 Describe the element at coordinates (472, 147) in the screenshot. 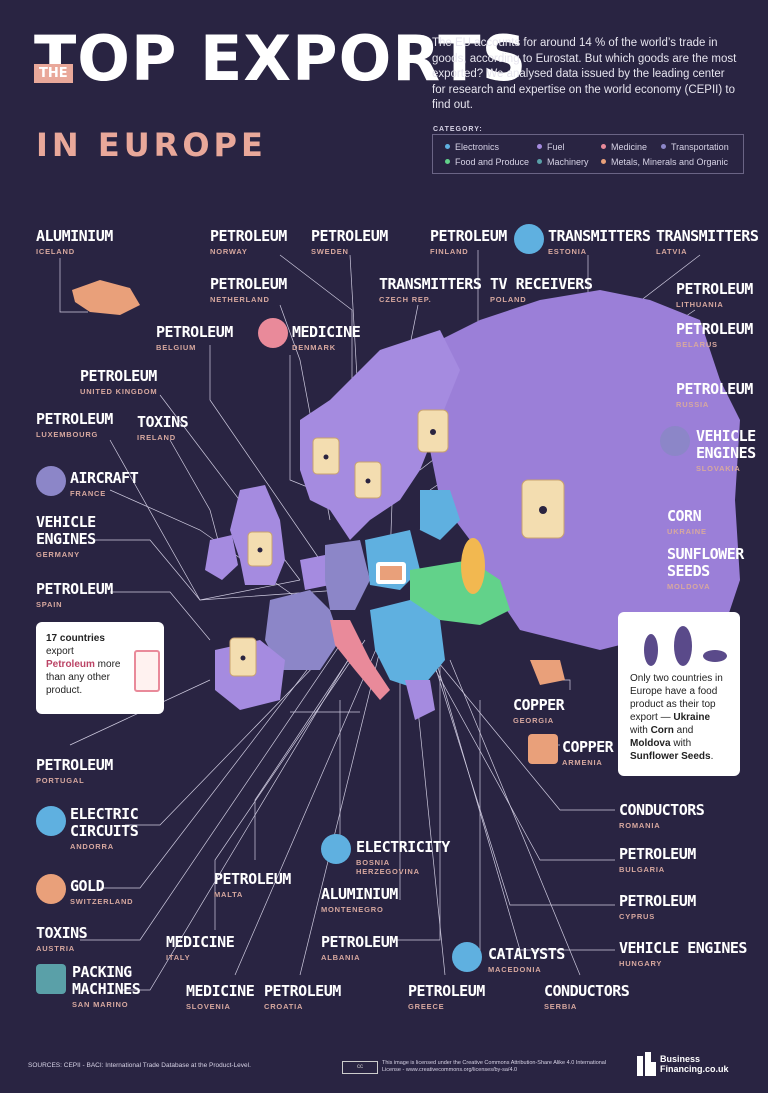

I see `legend-item-electronics: Electronics` at that location.